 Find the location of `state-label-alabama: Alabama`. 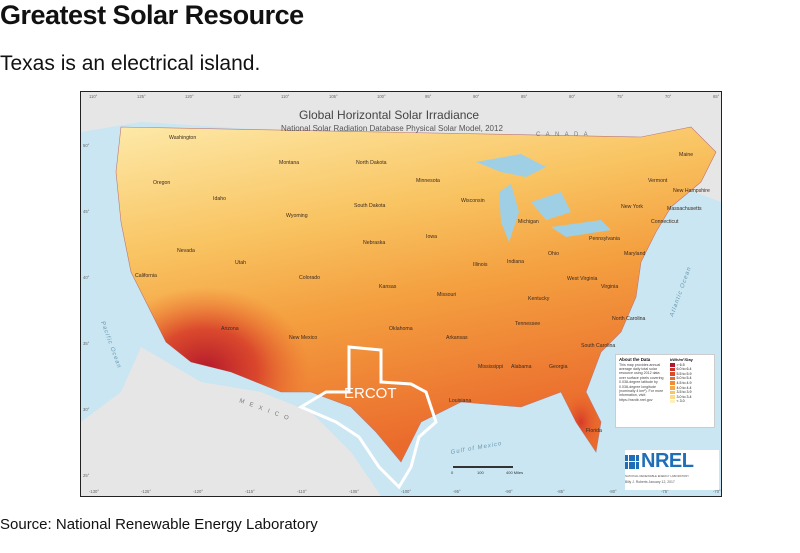

state-label-alabama: Alabama is located at coordinates (521, 367).